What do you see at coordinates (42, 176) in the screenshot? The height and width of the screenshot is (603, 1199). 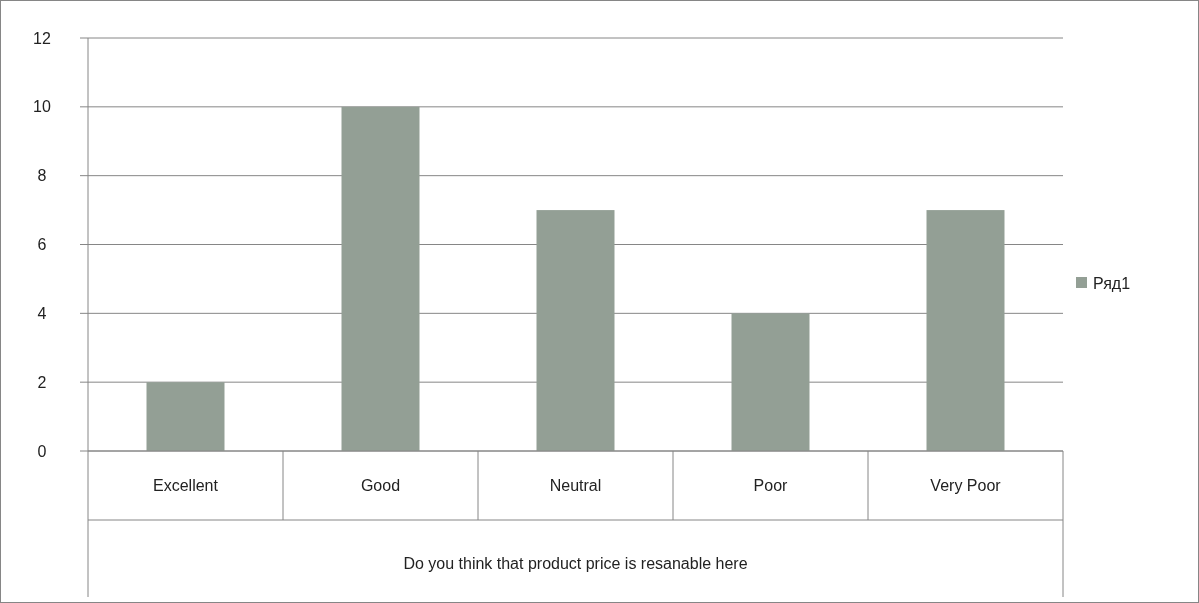 I see `y-tick-label: 8` at bounding box center [42, 176].